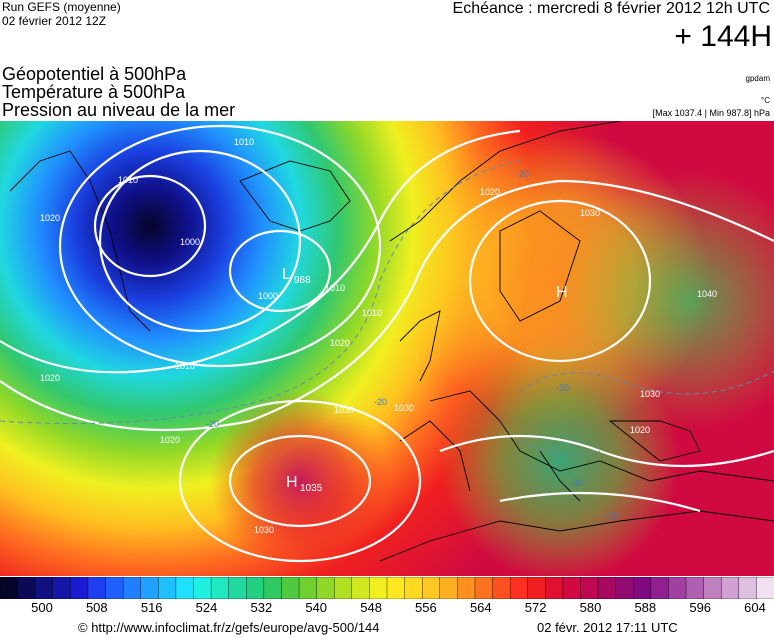 The height and width of the screenshot is (638, 774). I want to click on isobar-label: 1040, so click(707, 294).